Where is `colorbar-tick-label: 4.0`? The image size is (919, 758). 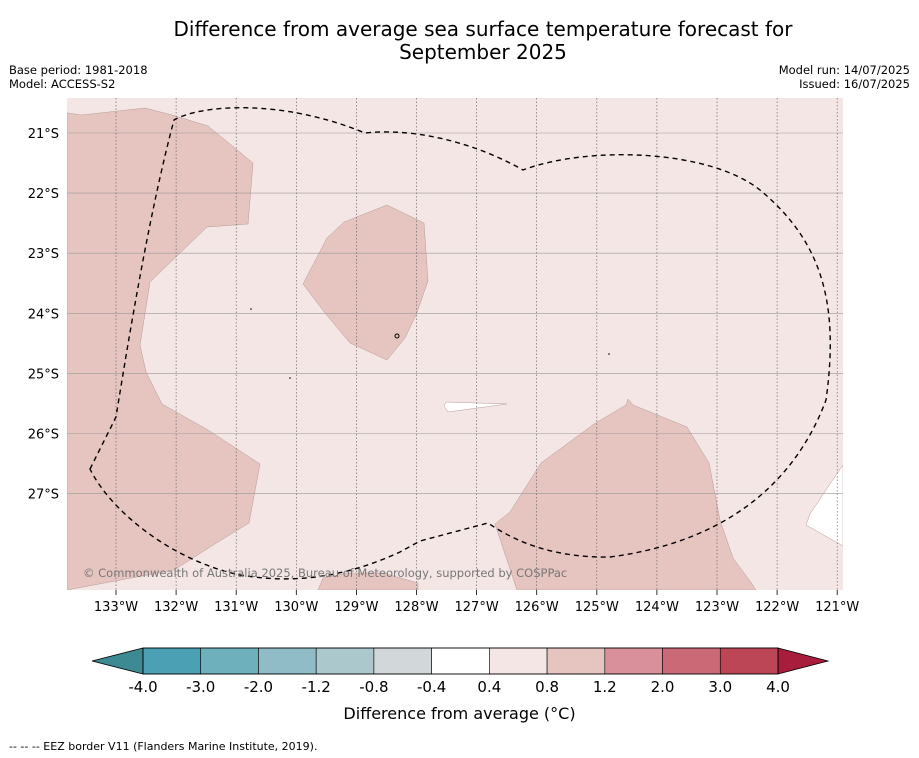 colorbar-tick-label: 4.0 is located at coordinates (778, 687).